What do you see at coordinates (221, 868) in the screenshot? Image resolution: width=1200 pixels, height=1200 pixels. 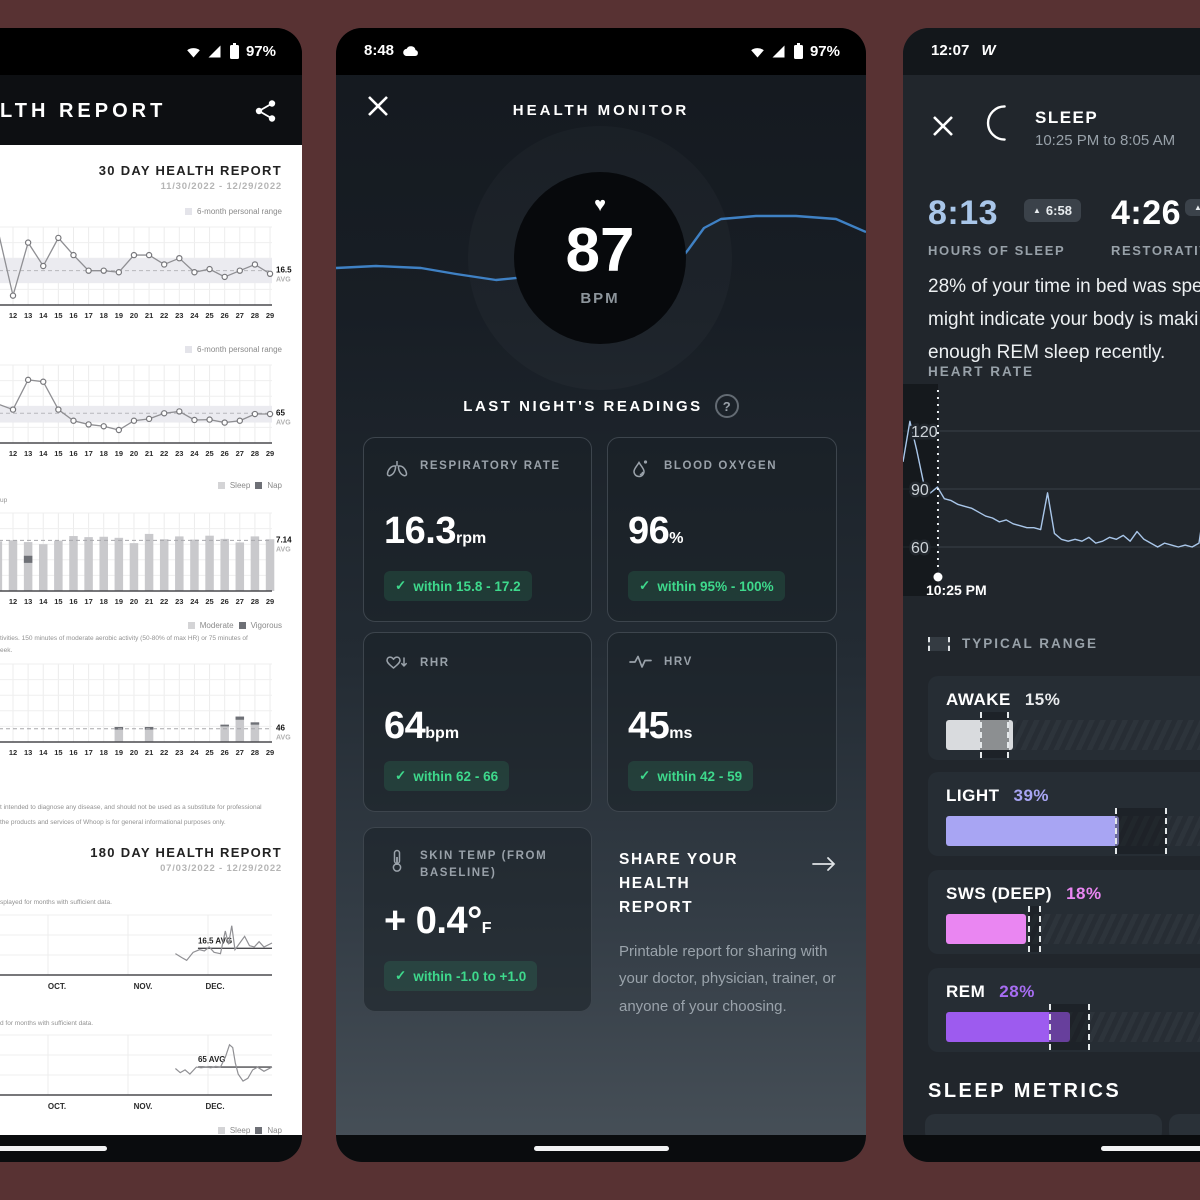 I see `report180-dates: 07/03/2022 - 12/29/2022` at bounding box center [221, 868].